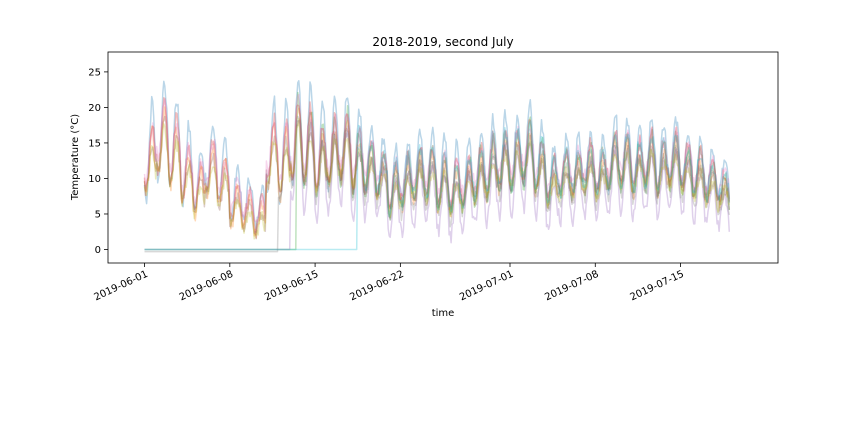 The width and height of the screenshot is (864, 432). I want to click on y-axis-label: Temperature (°C), so click(75, 157).